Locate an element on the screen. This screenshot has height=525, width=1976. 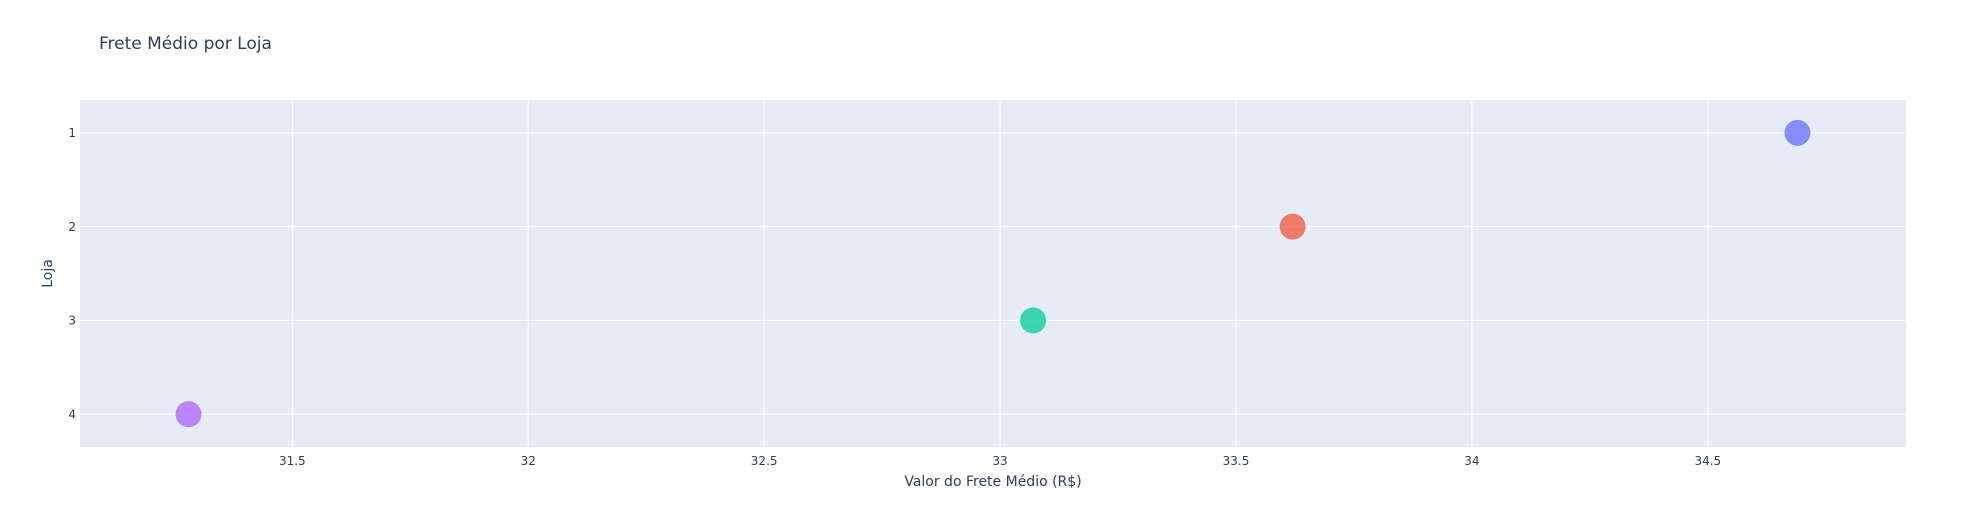
y-tick-labels: 1 2 3 4 is located at coordinates (72, 273).